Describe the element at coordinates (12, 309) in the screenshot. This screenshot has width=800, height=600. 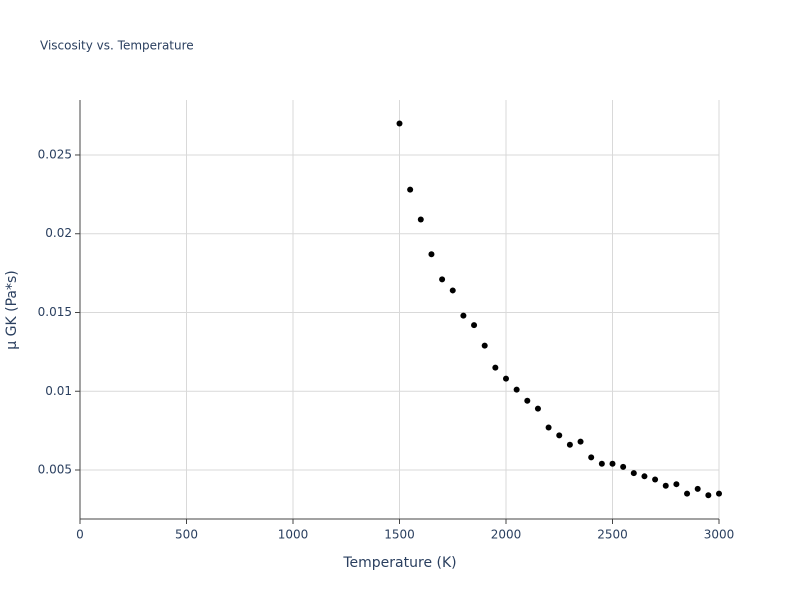
I see `y-axis-title: μ GK (Pa*s)` at that location.